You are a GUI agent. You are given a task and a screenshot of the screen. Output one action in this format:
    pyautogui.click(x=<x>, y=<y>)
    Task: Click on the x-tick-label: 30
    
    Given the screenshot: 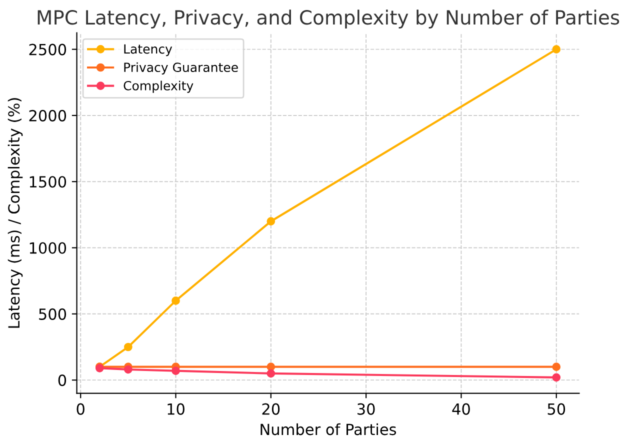 What is the action you would take?
    pyautogui.click(x=366, y=409)
    